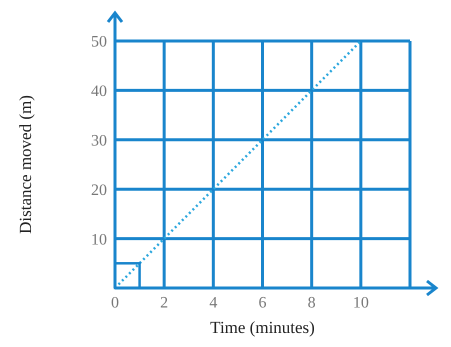 This screenshot has height=347, width=451. I want to click on x-tick-label: 2, so click(164, 303).